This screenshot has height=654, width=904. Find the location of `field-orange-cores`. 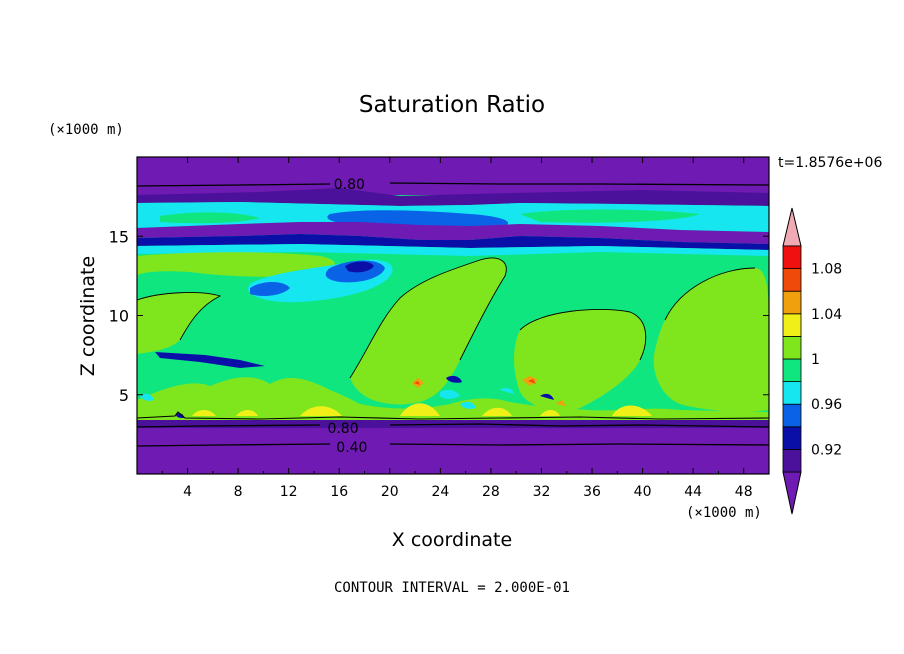

field-orange-cores is located at coordinates (489, 391).